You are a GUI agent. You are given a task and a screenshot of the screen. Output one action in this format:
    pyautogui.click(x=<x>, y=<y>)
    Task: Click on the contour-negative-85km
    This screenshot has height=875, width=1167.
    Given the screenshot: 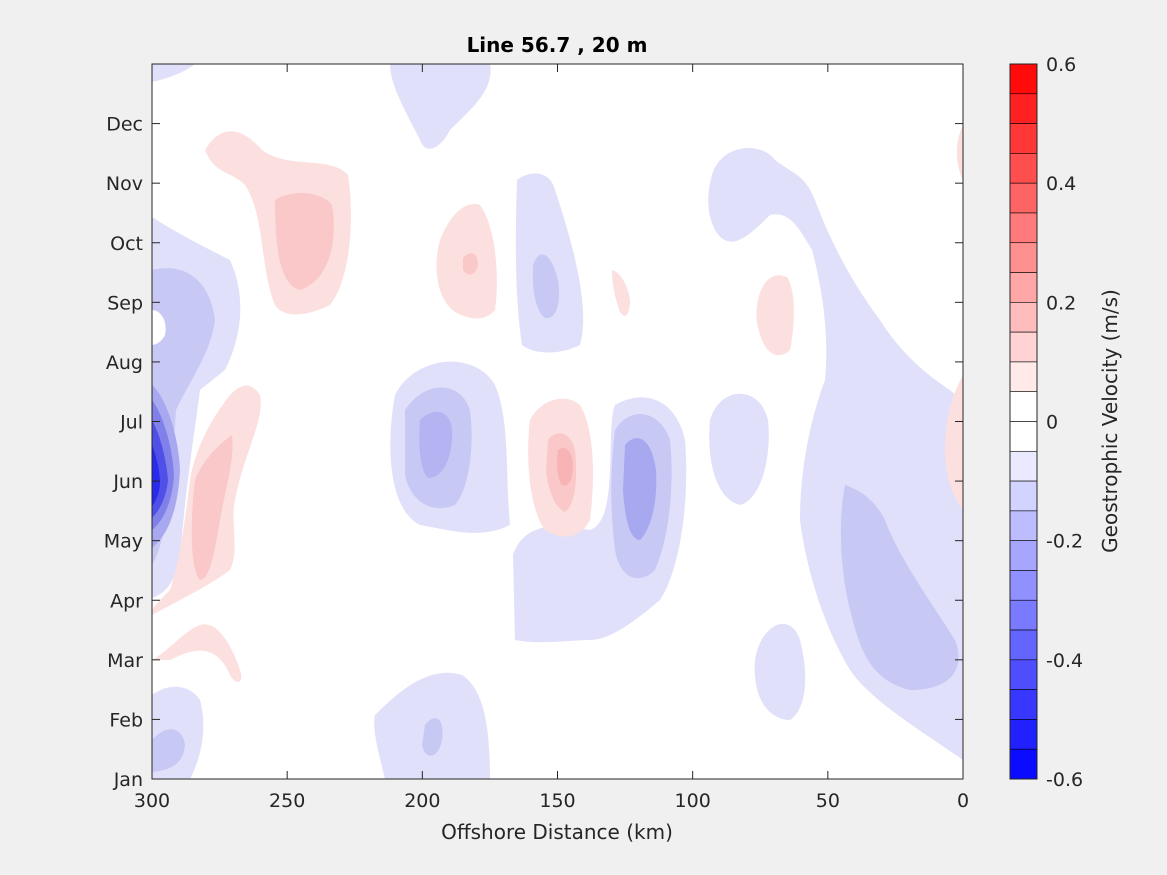 What is the action you would take?
    pyautogui.click(x=739, y=449)
    